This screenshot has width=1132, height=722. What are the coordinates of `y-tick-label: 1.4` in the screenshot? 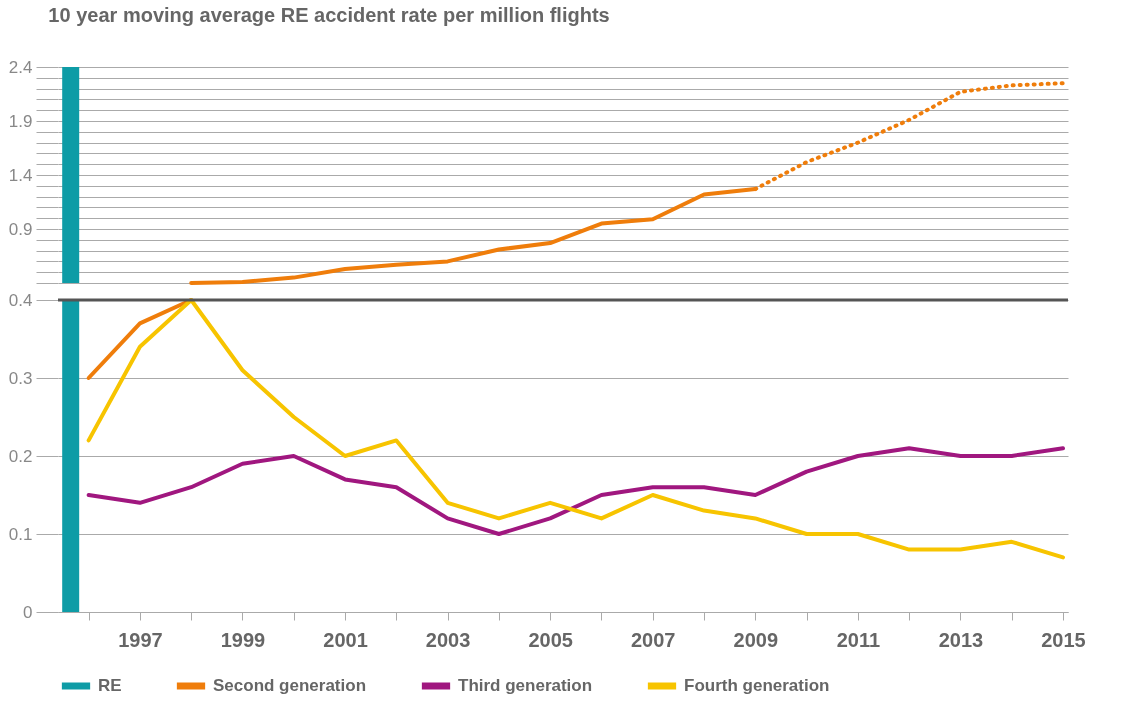 It's located at (20, 175).